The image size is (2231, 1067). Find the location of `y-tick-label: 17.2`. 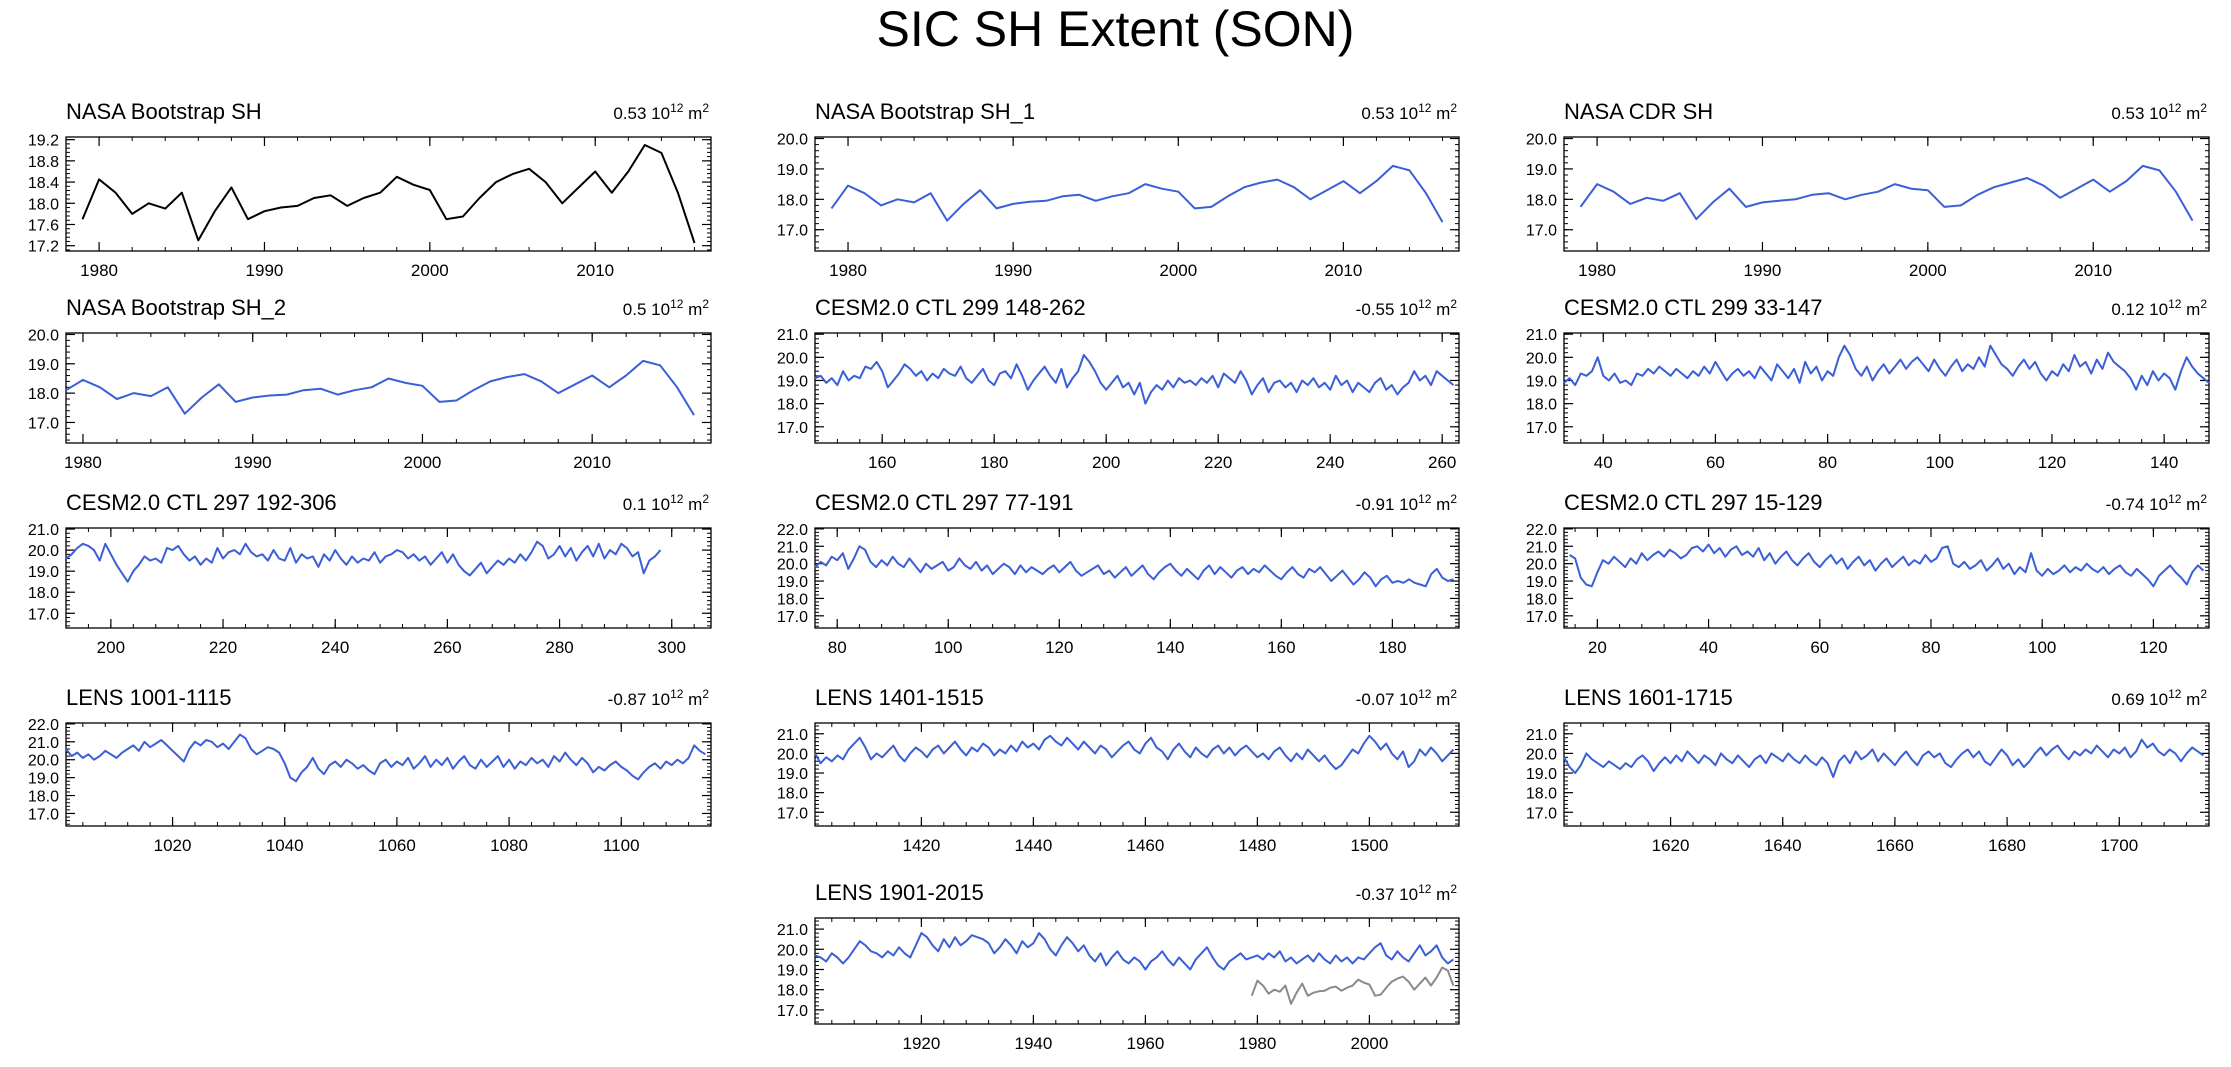

y-tick-label: 17.2 is located at coordinates (43, 247).